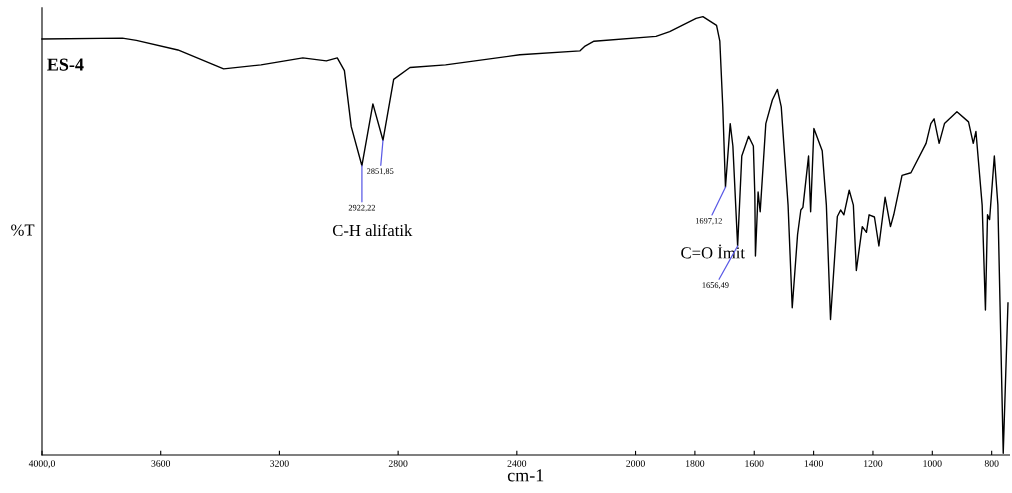 This screenshot has height=493, width=1012. Describe the element at coordinates (525, 475) in the screenshot. I see `x-axis-title: cm-1` at that location.